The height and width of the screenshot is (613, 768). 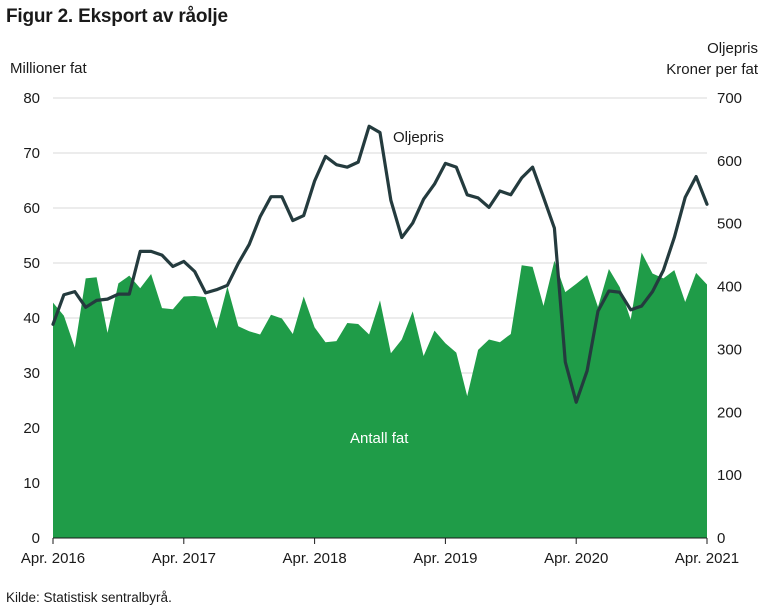 What do you see at coordinates (89, 597) in the screenshot?
I see `source-note: Kilde: Statistisk sentralbyrå.` at bounding box center [89, 597].